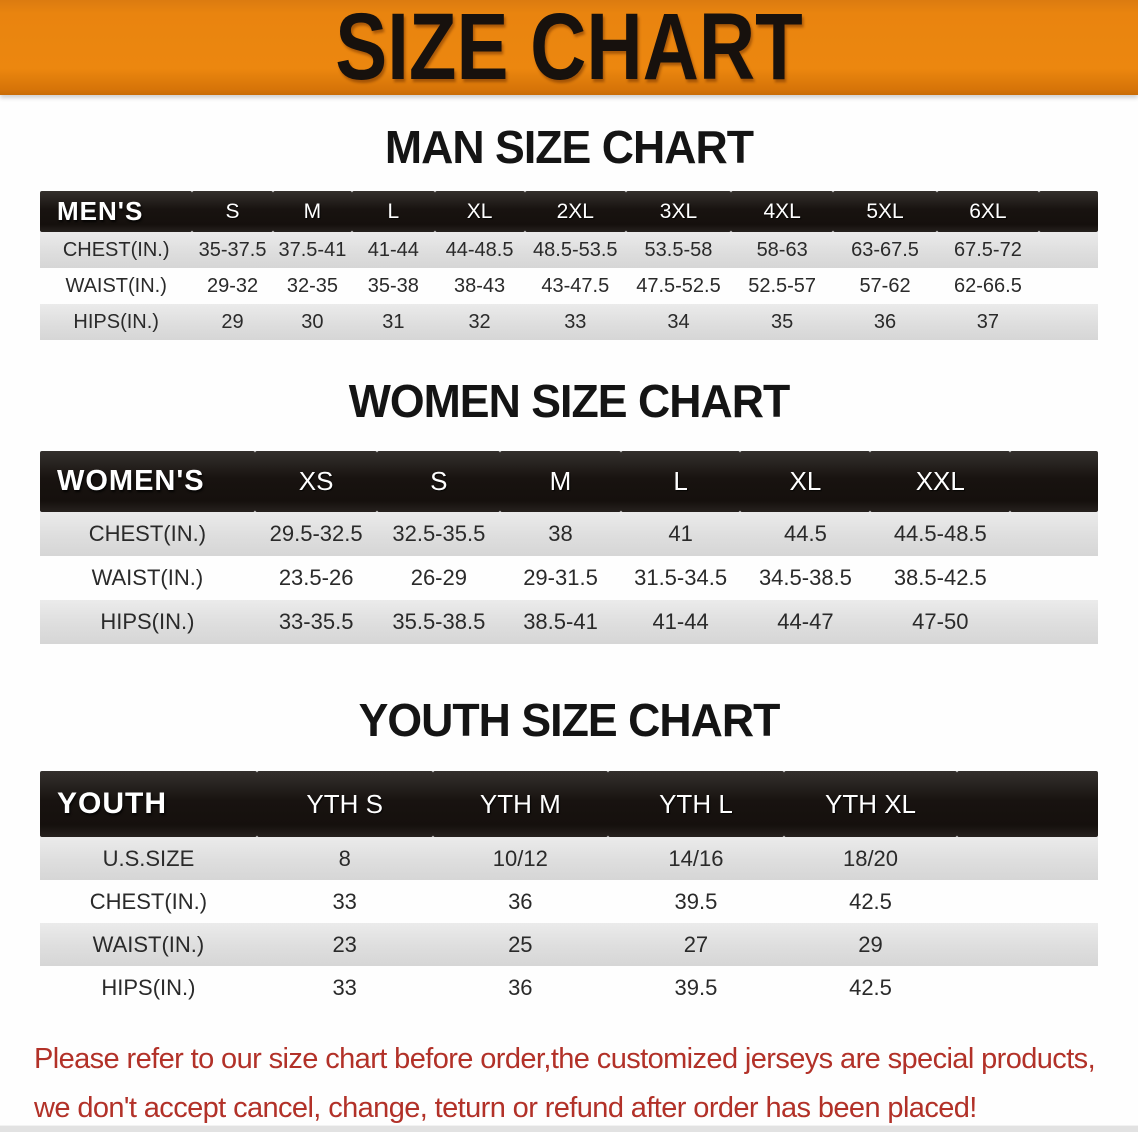 The height and width of the screenshot is (1132, 1138). Describe the element at coordinates (520, 944) in the screenshot. I see `size-value-cell: 25` at that location.